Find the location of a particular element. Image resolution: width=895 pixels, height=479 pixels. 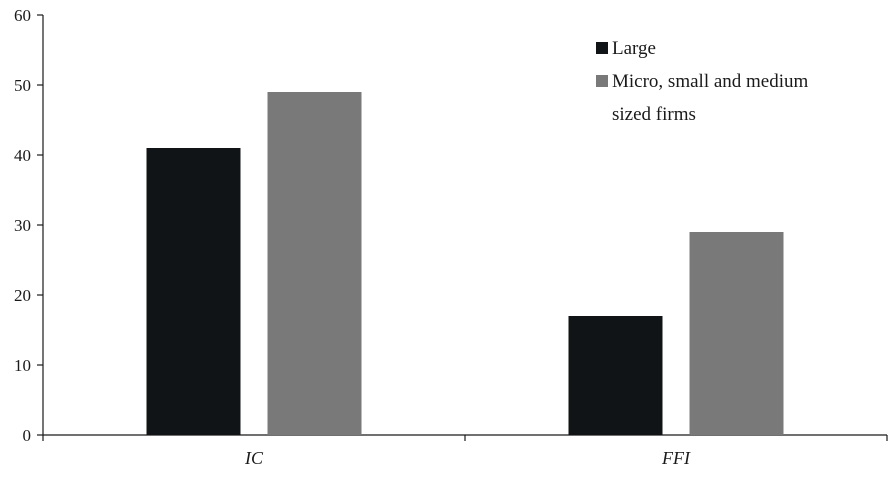

y-tick-label: 30 is located at coordinates (22, 225).